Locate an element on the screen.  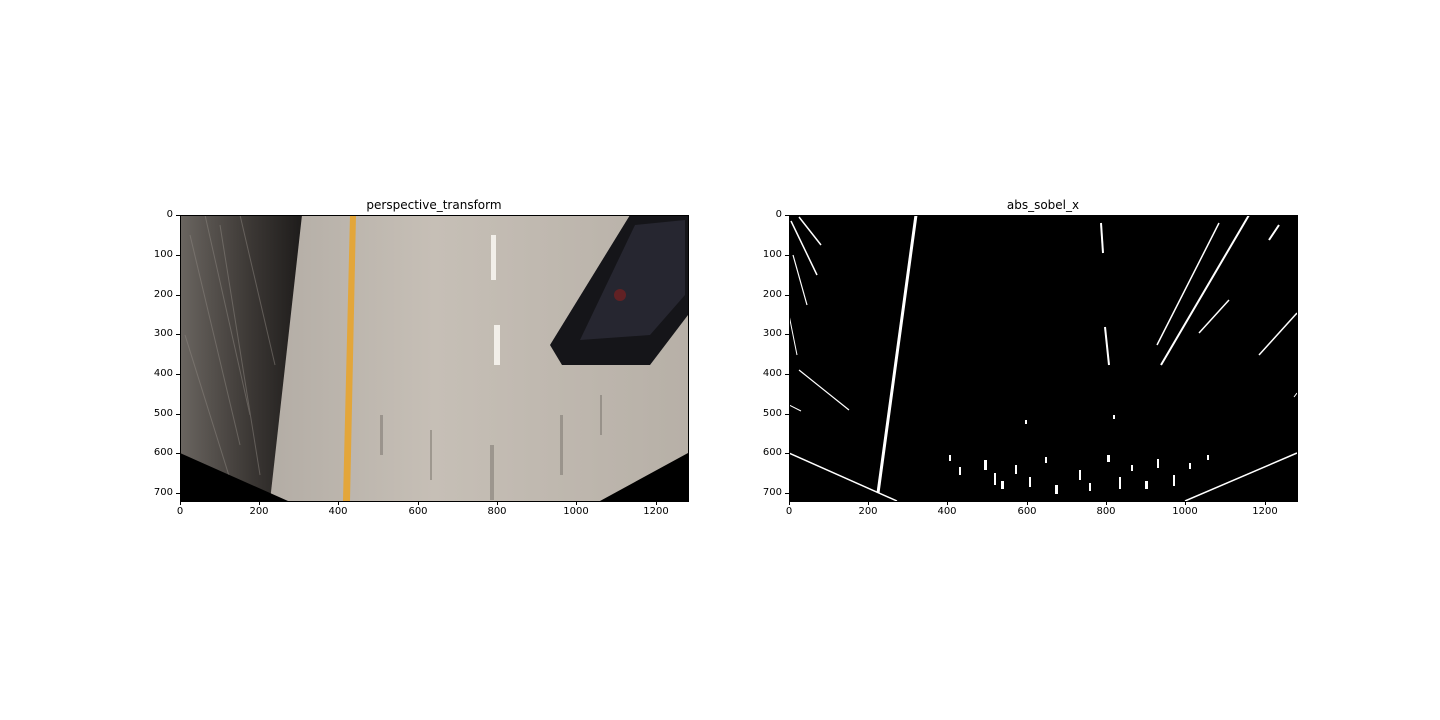
bottom-left-black-corner is located at coordinates (234, 477).